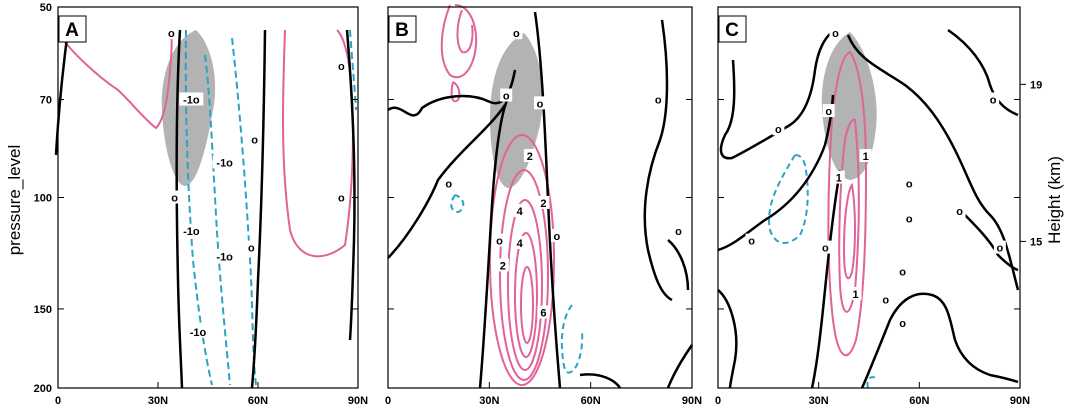 The width and height of the screenshot is (1072, 412). I want to click on panel-a-shading, so click(188, 108).